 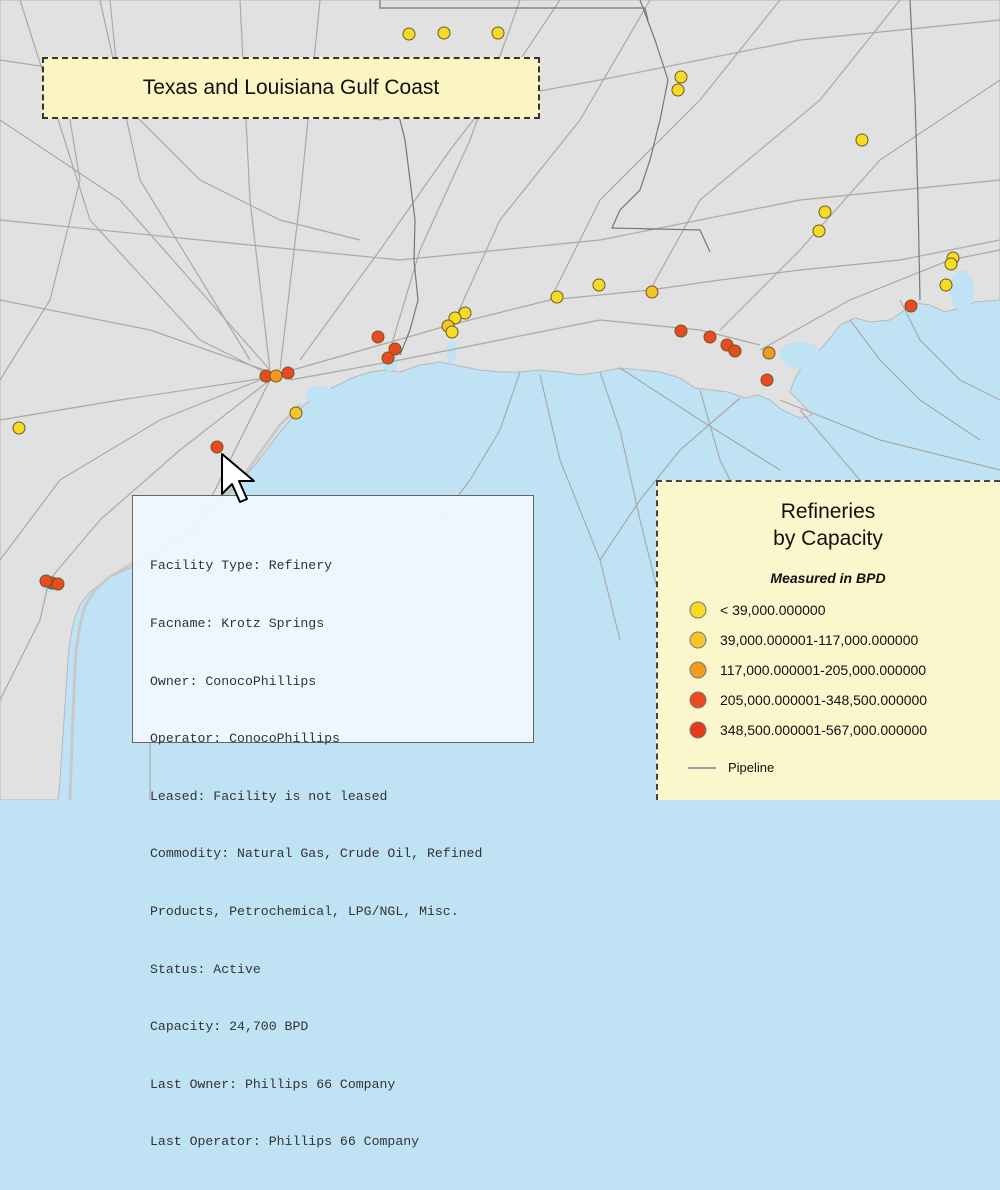 What do you see at coordinates (828, 538) in the screenshot?
I see `legend-title-line2: by Capacity` at bounding box center [828, 538].